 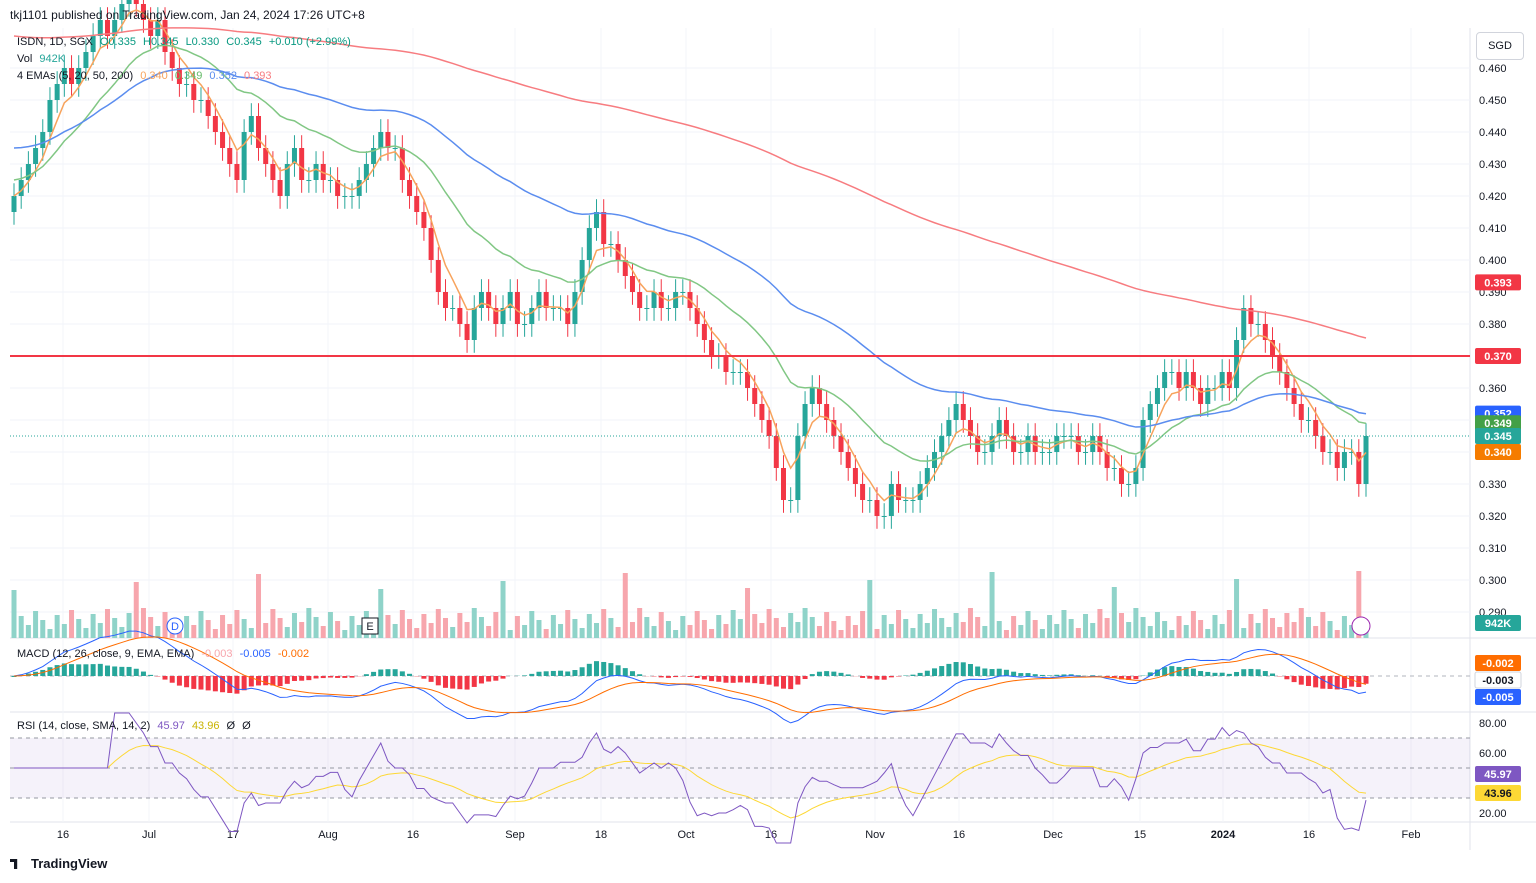 What do you see at coordinates (175, 626) in the screenshot?
I see `dividend-marker` at bounding box center [175, 626].